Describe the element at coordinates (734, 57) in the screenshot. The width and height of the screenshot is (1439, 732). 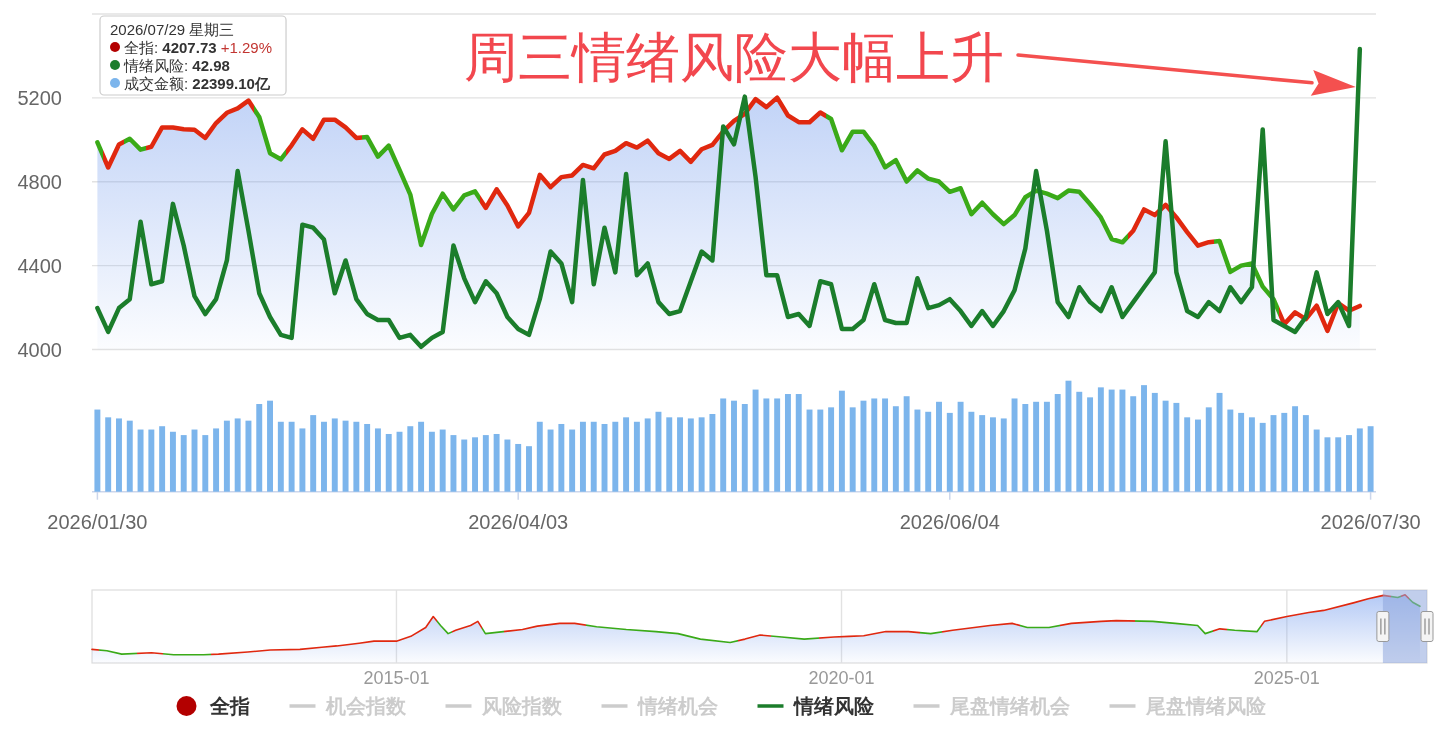
I see `title: 周三情绪风险大幅上升` at that location.